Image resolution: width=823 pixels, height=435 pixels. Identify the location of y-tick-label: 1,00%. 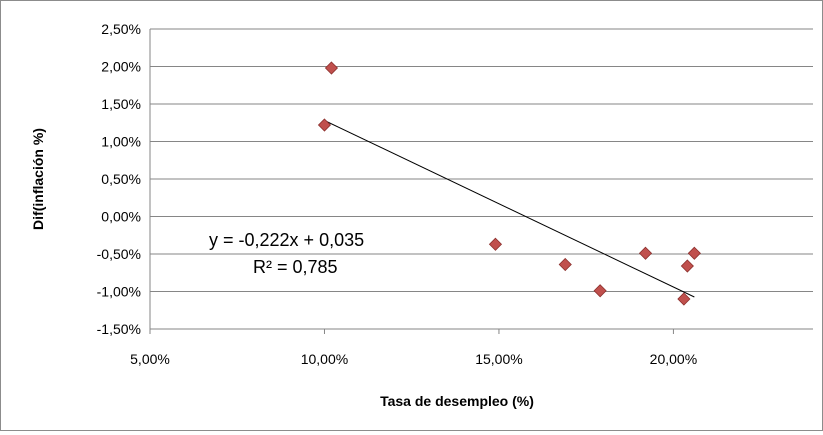
(121, 142).